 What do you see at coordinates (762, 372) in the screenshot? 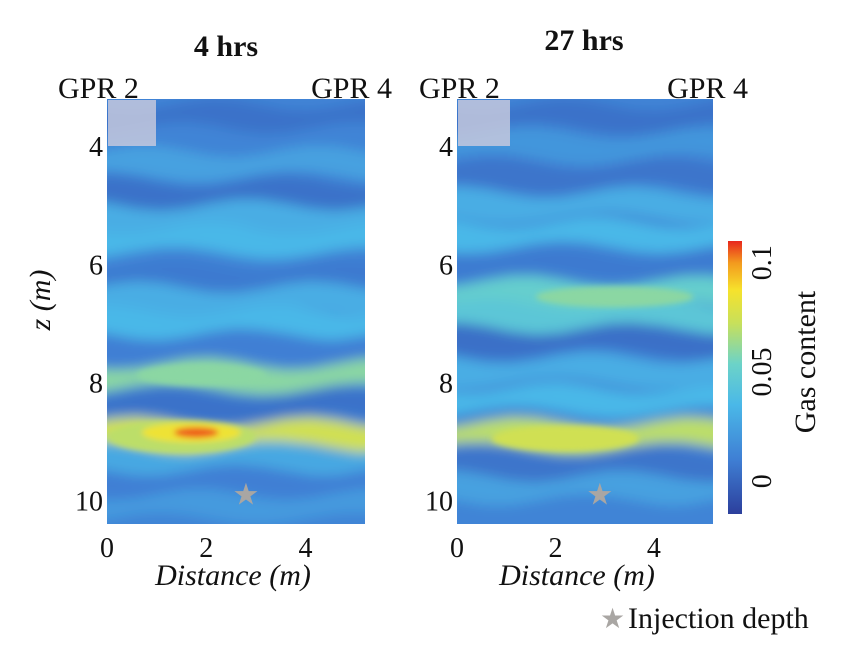
I see `colorbar-tick-label: 0.05` at bounding box center [762, 372].